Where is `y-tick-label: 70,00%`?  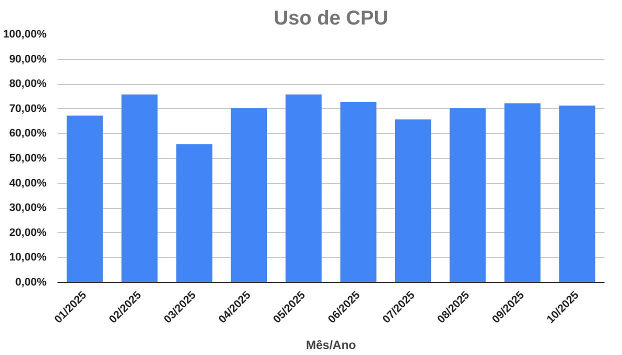 y-tick-label: 70,00% is located at coordinates (28, 108).